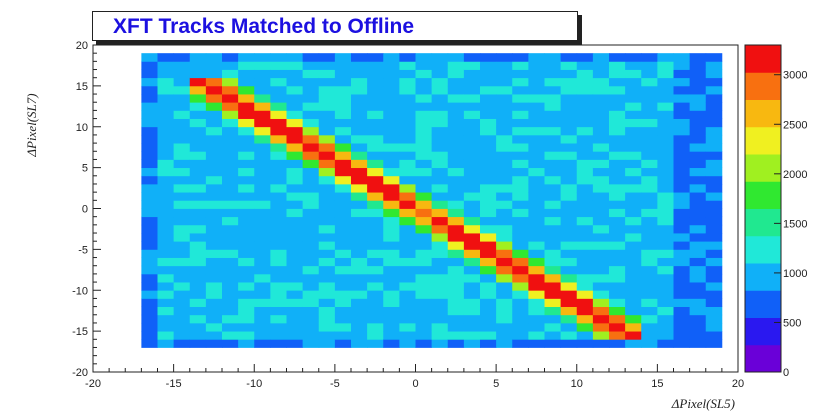  Describe the element at coordinates (763, 59) in the screenshot. I see `color-bar-segment` at that location.